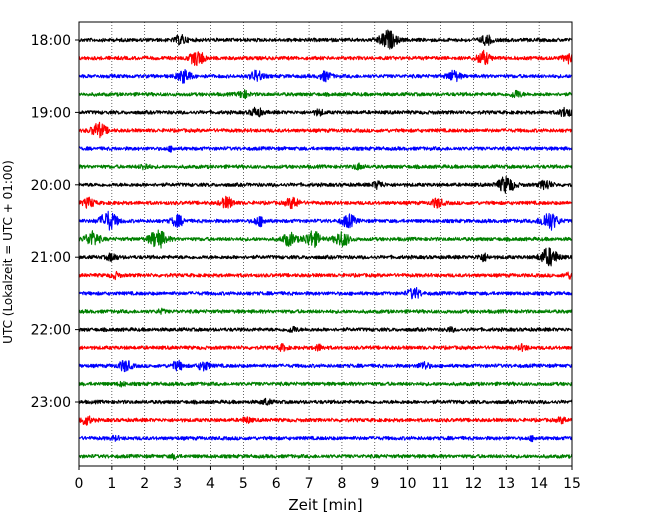 The image size is (650, 520). What do you see at coordinates (328, 479) in the screenshot?
I see `x-axis-ticks: 0 1 2 3 4 5 6 7 8 9 10 11 12 13 14 15` at bounding box center [328, 479].